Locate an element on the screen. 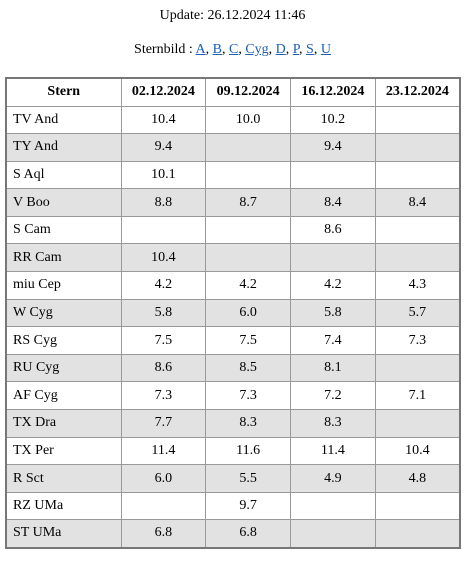  star-name-cell: RZ UMa is located at coordinates (63, 506).